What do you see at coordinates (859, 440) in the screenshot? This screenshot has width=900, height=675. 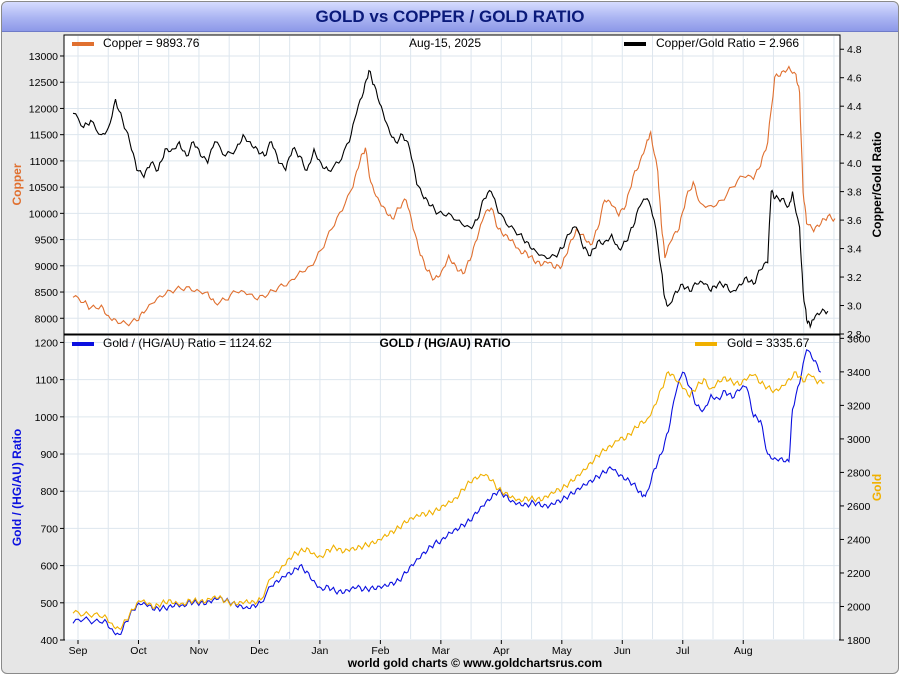 I see `right-tick-label: 3000` at bounding box center [859, 440].